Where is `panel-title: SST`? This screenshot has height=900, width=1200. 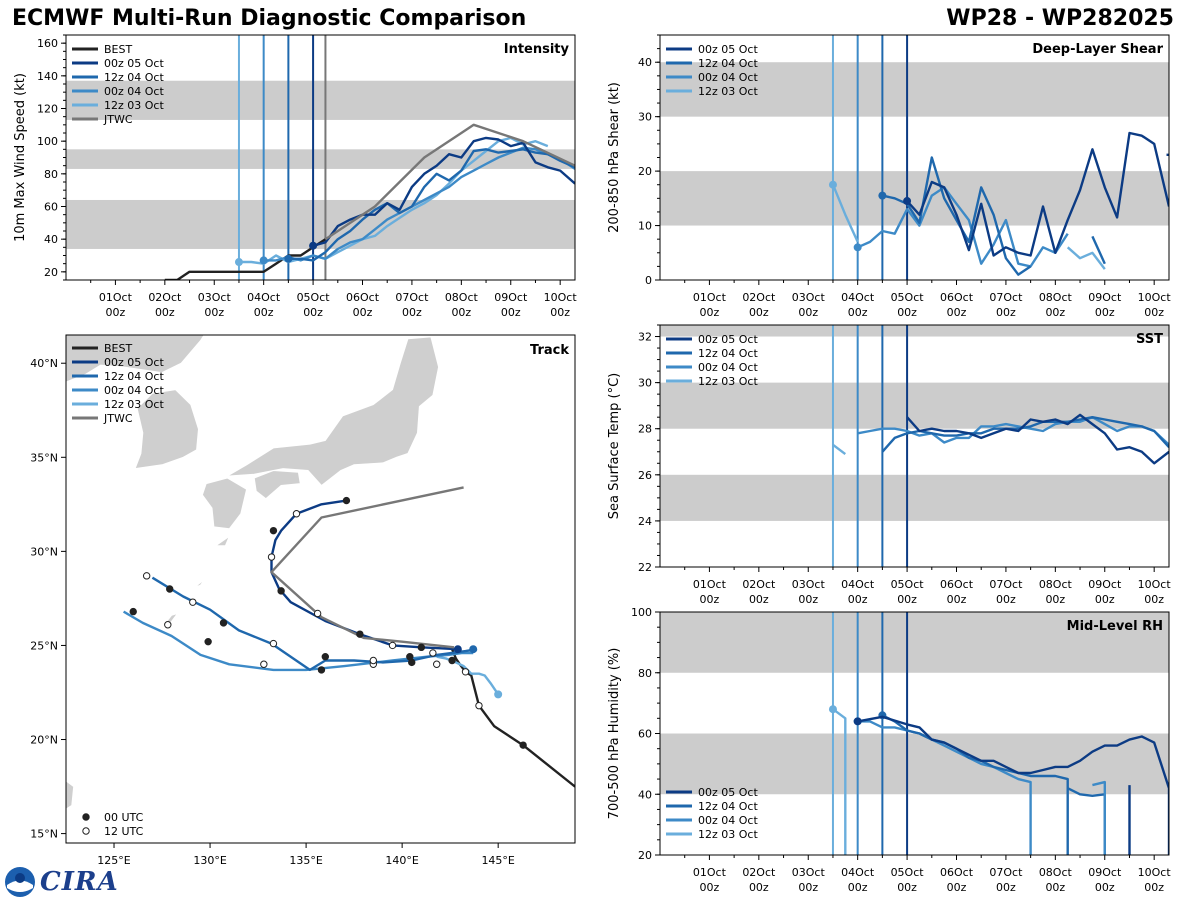
panel-title: SST is located at coordinates (1149, 339).